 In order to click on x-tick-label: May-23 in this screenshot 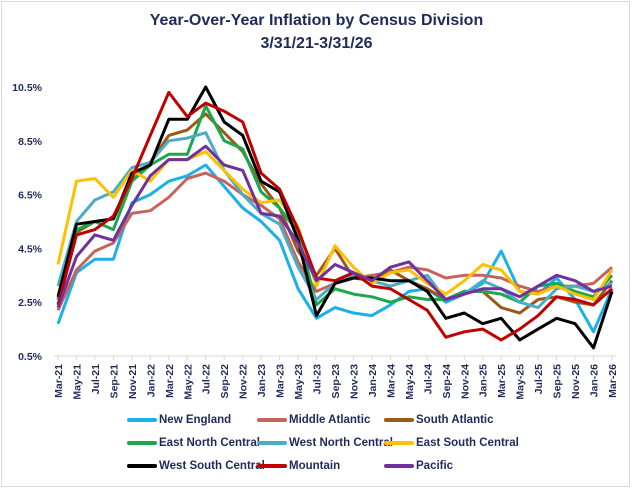, I will do `click(299, 382)`.